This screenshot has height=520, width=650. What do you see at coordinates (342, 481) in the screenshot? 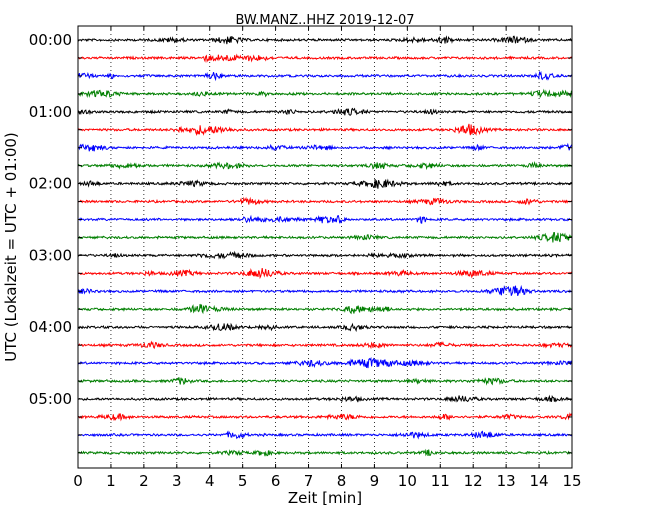
I see `x-tick-label: 8` at bounding box center [342, 481].